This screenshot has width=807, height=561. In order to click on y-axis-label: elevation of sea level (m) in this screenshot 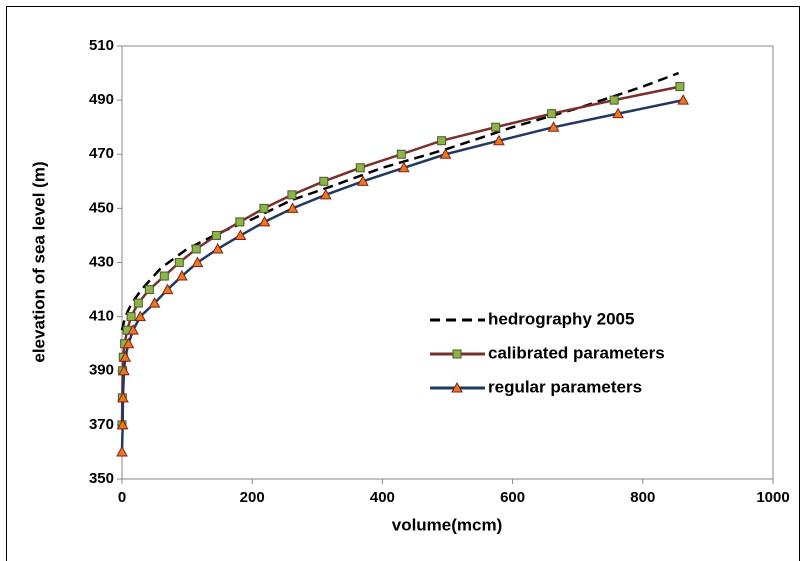, I will do `click(38, 261)`.